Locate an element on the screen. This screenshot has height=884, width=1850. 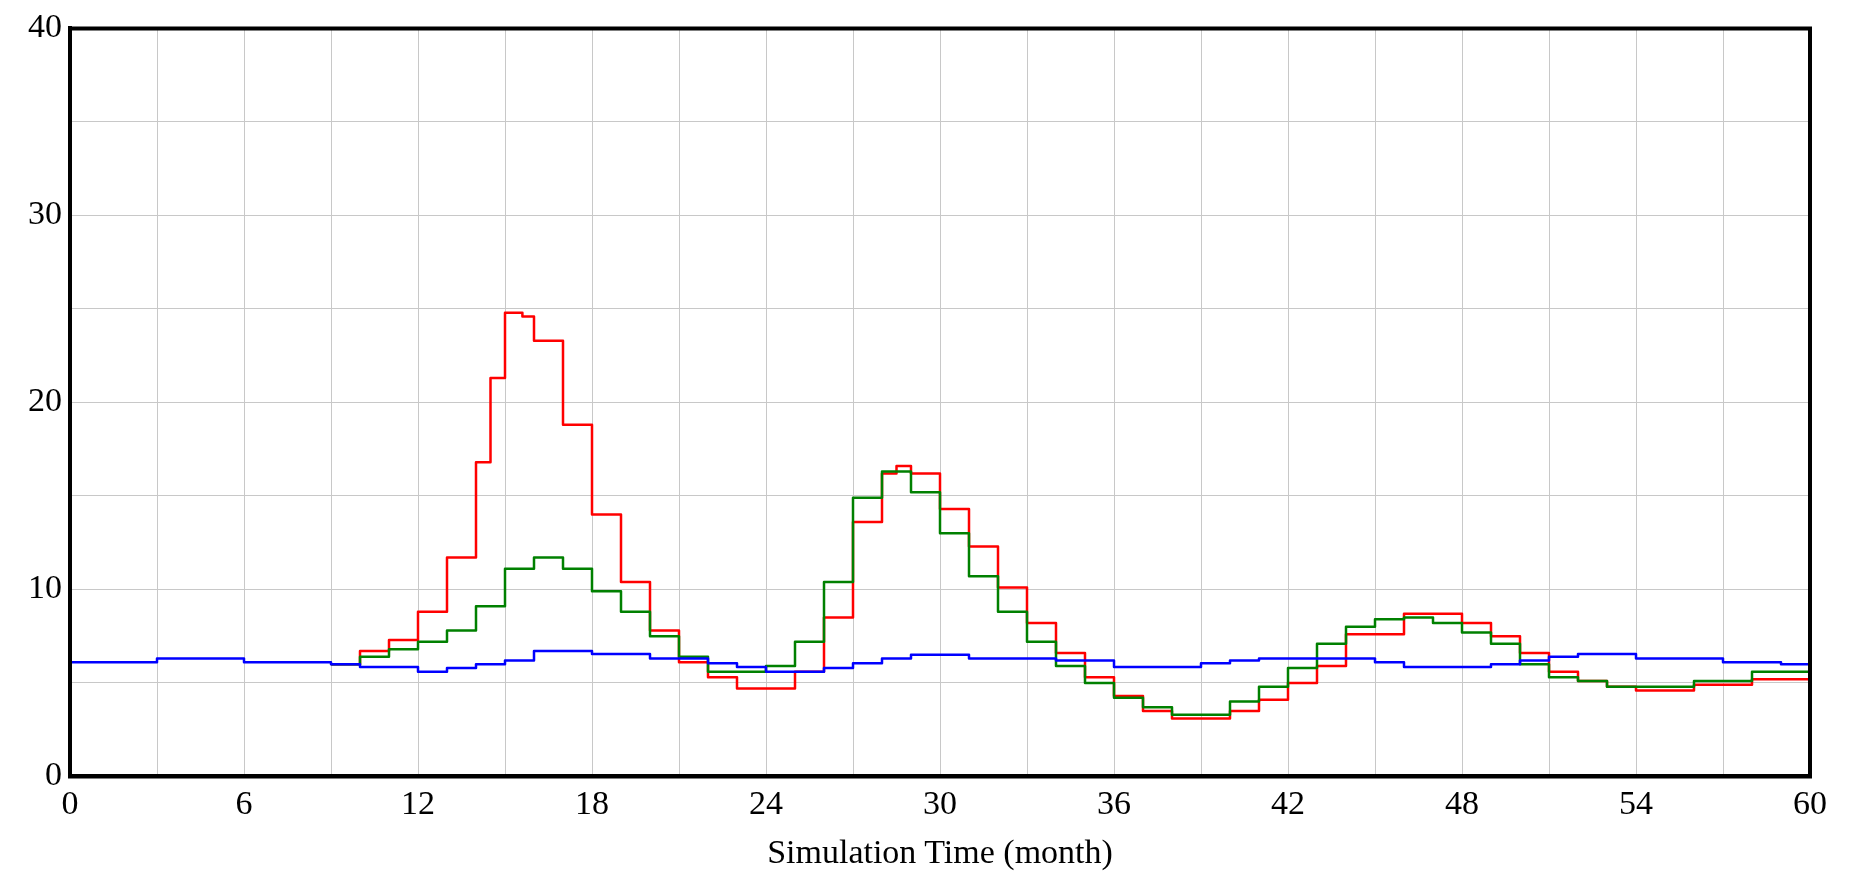
x-tick-label: 54 is located at coordinates (1636, 802).